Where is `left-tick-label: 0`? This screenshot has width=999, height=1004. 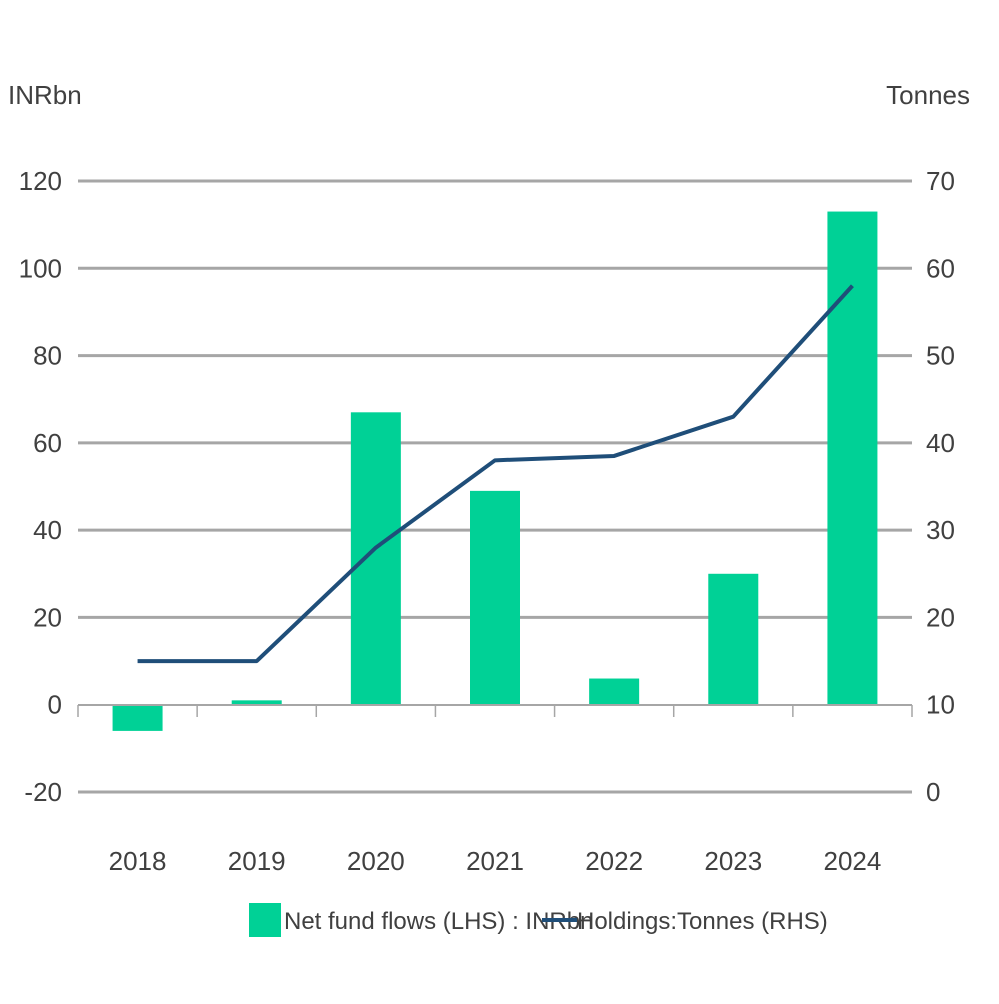 left-tick-label: 0 is located at coordinates (55, 705).